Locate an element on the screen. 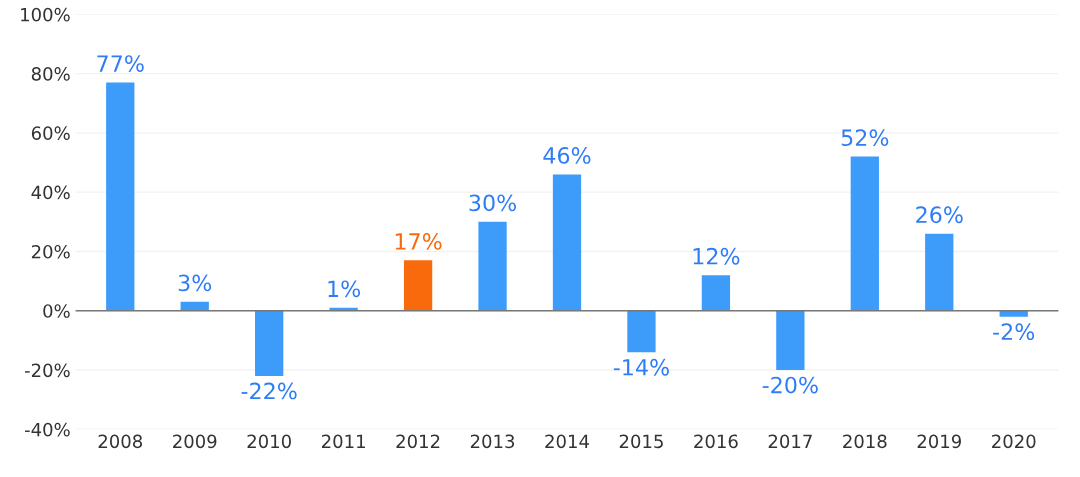  data-label: 46% is located at coordinates (567, 155).